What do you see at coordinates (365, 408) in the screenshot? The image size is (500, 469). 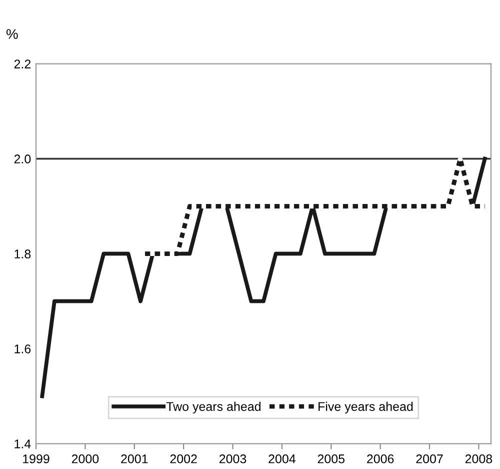 I see `legend-label: Five years ahead` at bounding box center [365, 408].